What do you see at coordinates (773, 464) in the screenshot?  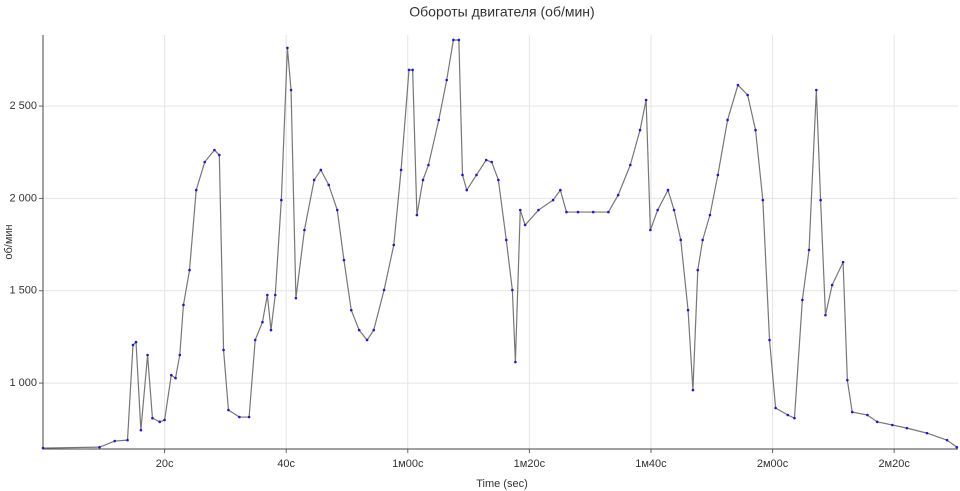 I see `x-tick-label: 2м00c` at bounding box center [773, 464].